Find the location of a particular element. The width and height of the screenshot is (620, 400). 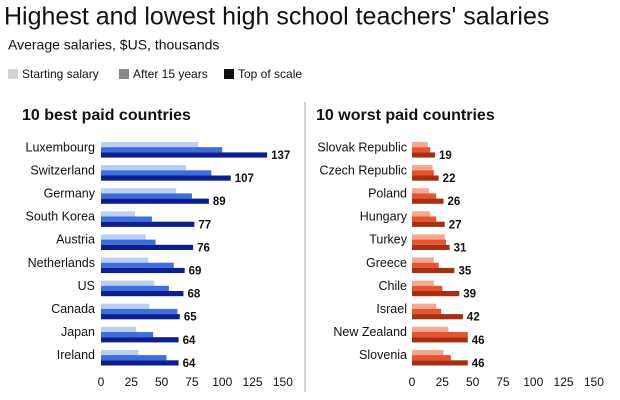

value-label: 107 is located at coordinates (244, 179).